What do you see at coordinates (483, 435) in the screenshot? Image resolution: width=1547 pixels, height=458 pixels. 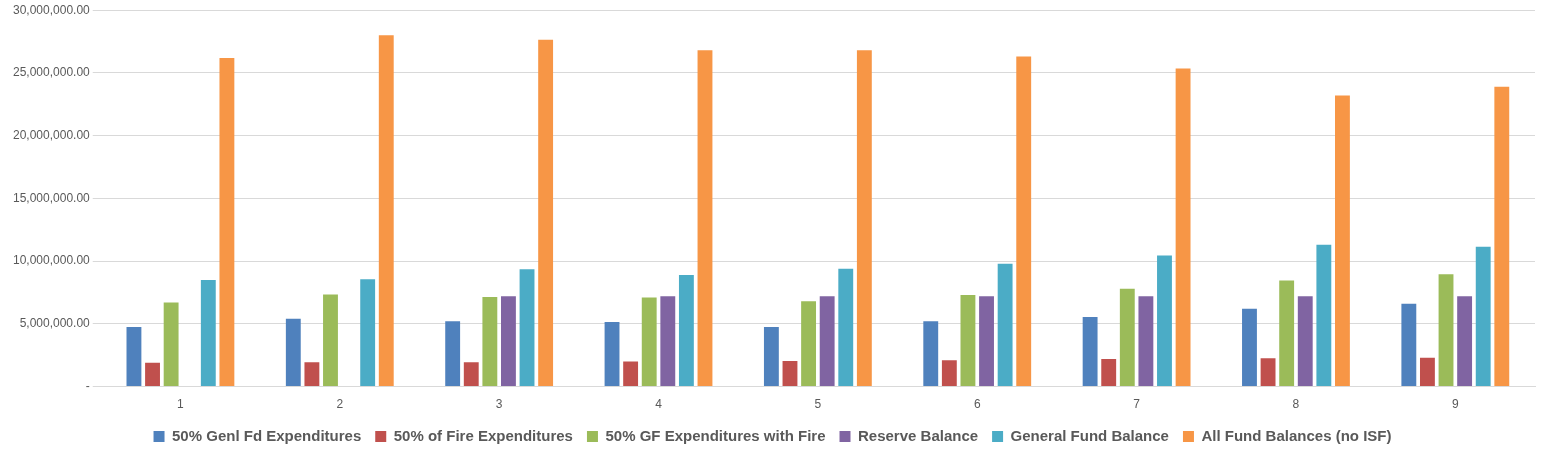 I see `legend-label: 50% of Fire Expenditures` at bounding box center [483, 435].